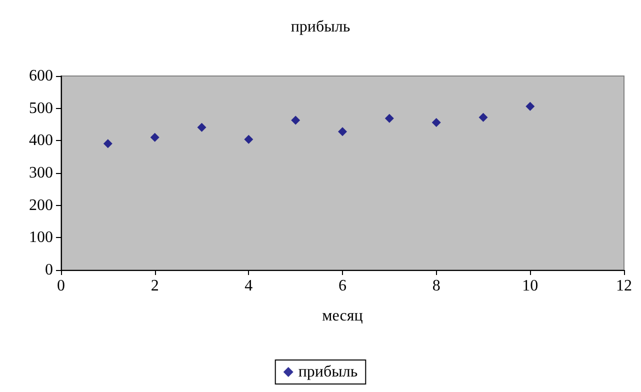 The image size is (641, 392). What do you see at coordinates (624, 286) in the screenshot?
I see `x-tick-label: 12` at bounding box center [624, 286].